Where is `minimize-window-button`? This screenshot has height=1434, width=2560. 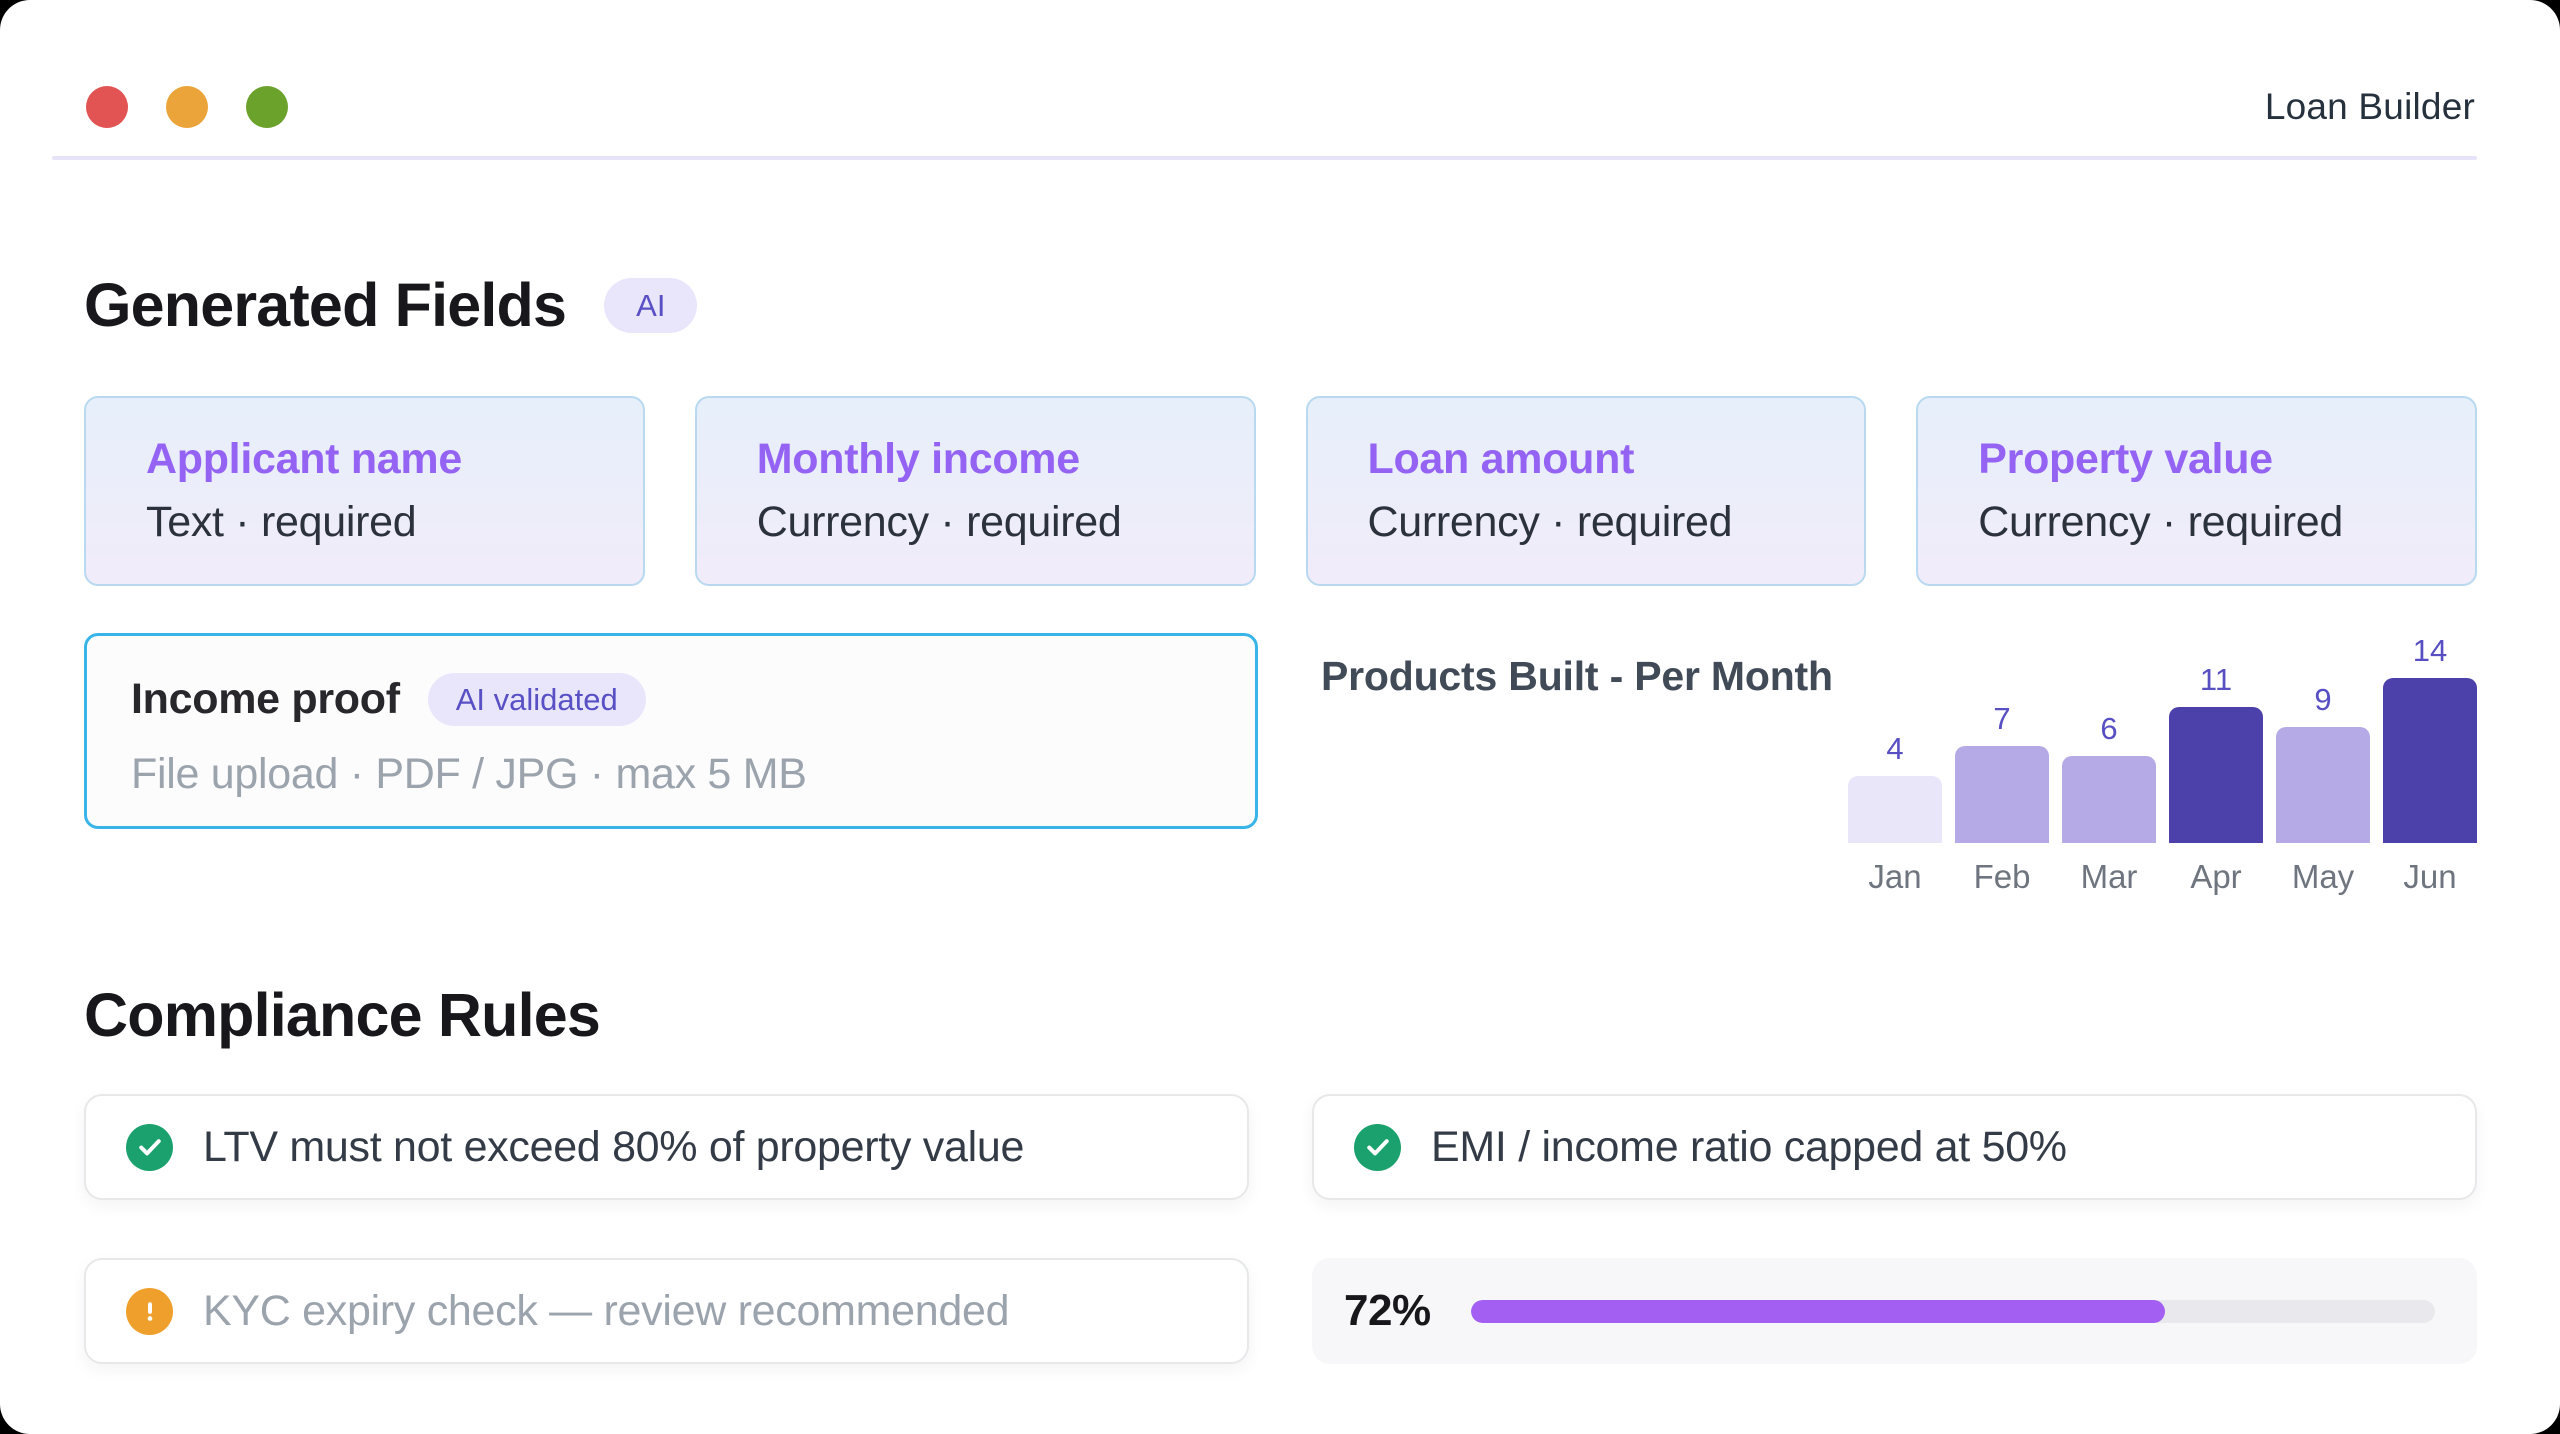 minimize-window-button is located at coordinates (187, 107).